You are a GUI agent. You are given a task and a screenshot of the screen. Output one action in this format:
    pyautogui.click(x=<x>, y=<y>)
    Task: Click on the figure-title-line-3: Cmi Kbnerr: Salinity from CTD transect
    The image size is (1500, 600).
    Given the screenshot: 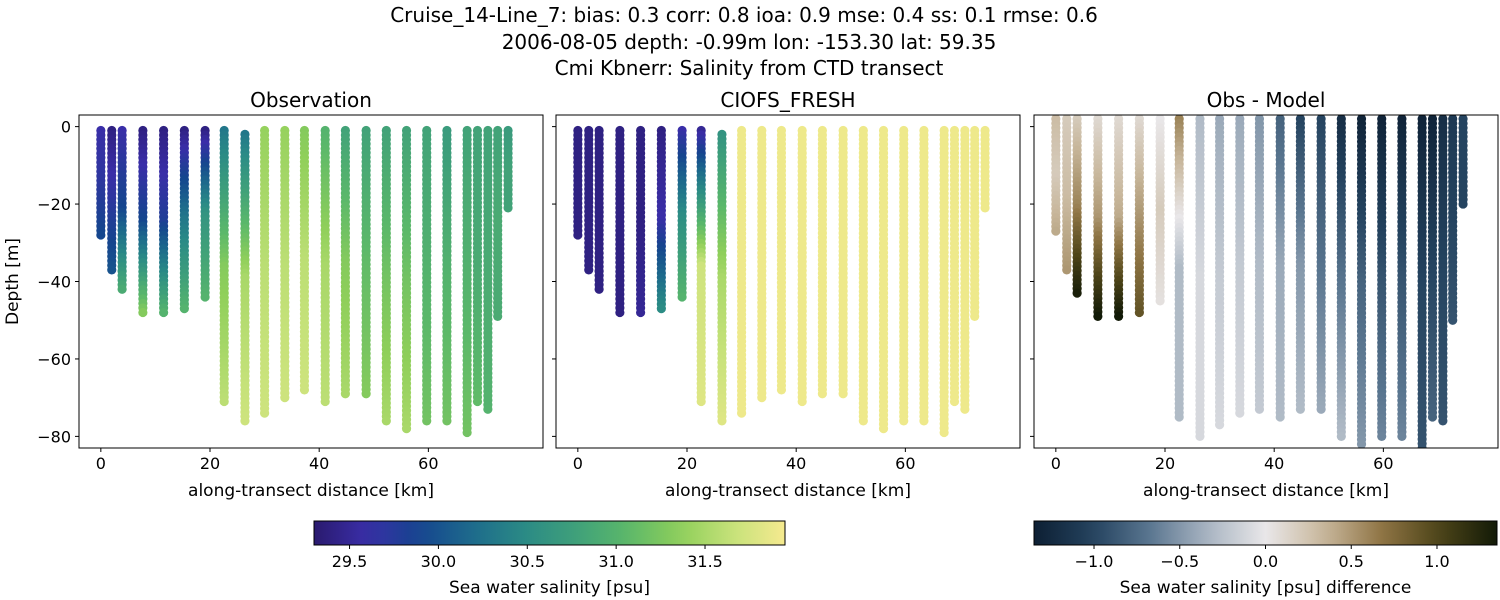 What is the action you would take?
    pyautogui.click(x=749, y=68)
    